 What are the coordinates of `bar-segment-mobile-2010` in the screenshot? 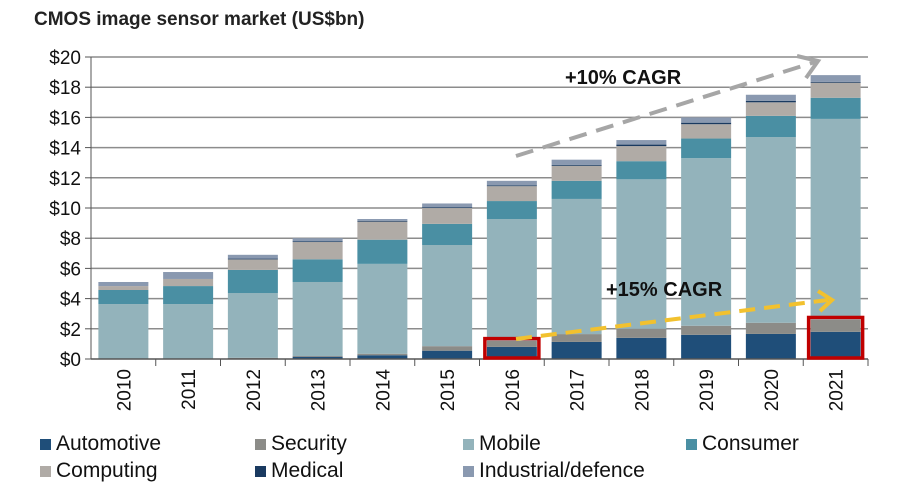 It's located at (123, 331).